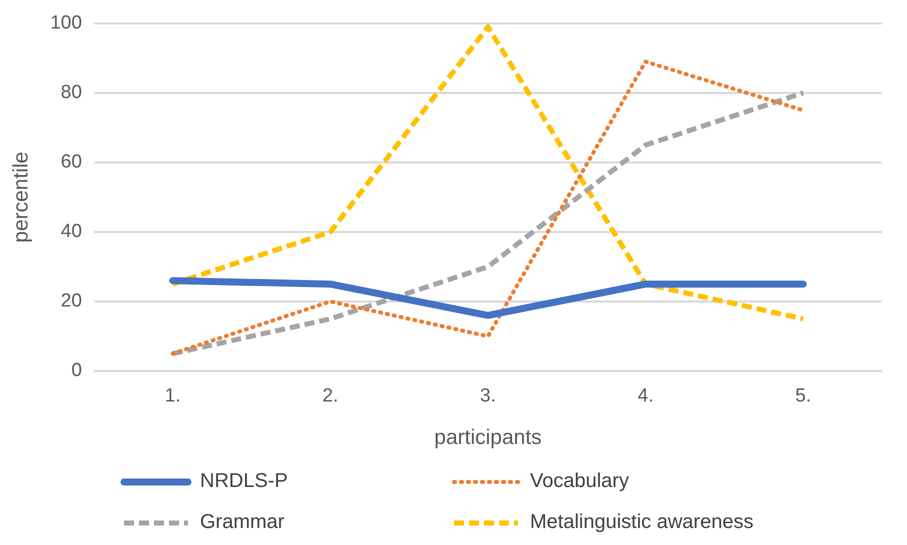 The height and width of the screenshot is (545, 907). What do you see at coordinates (172, 396) in the screenshot?
I see `x-tick-label: 1.` at bounding box center [172, 396].